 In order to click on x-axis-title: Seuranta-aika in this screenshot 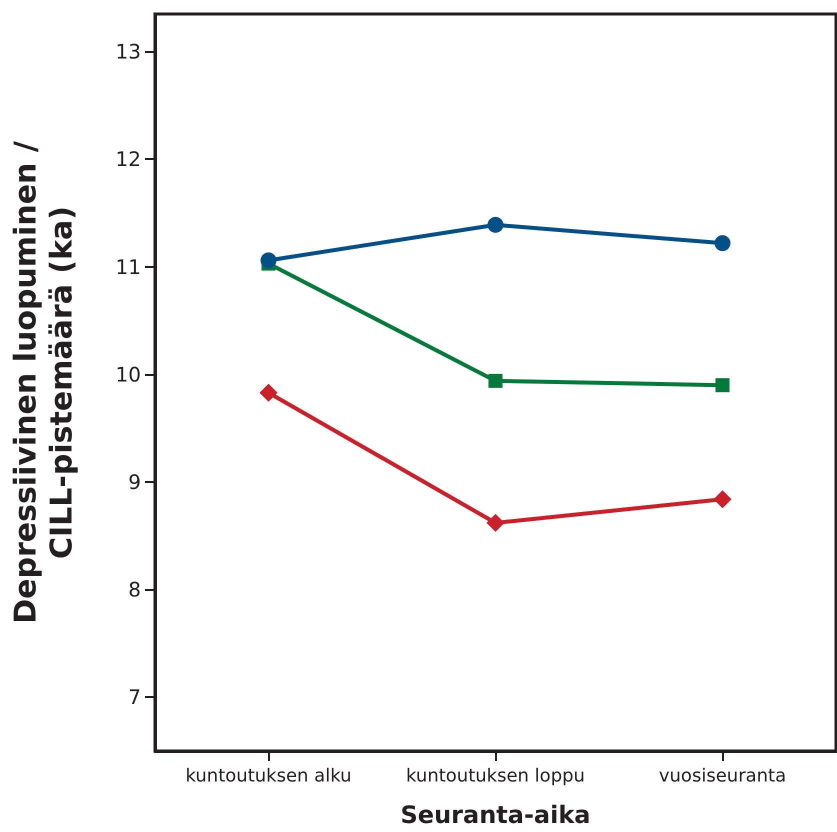, I will do `click(495, 815)`.